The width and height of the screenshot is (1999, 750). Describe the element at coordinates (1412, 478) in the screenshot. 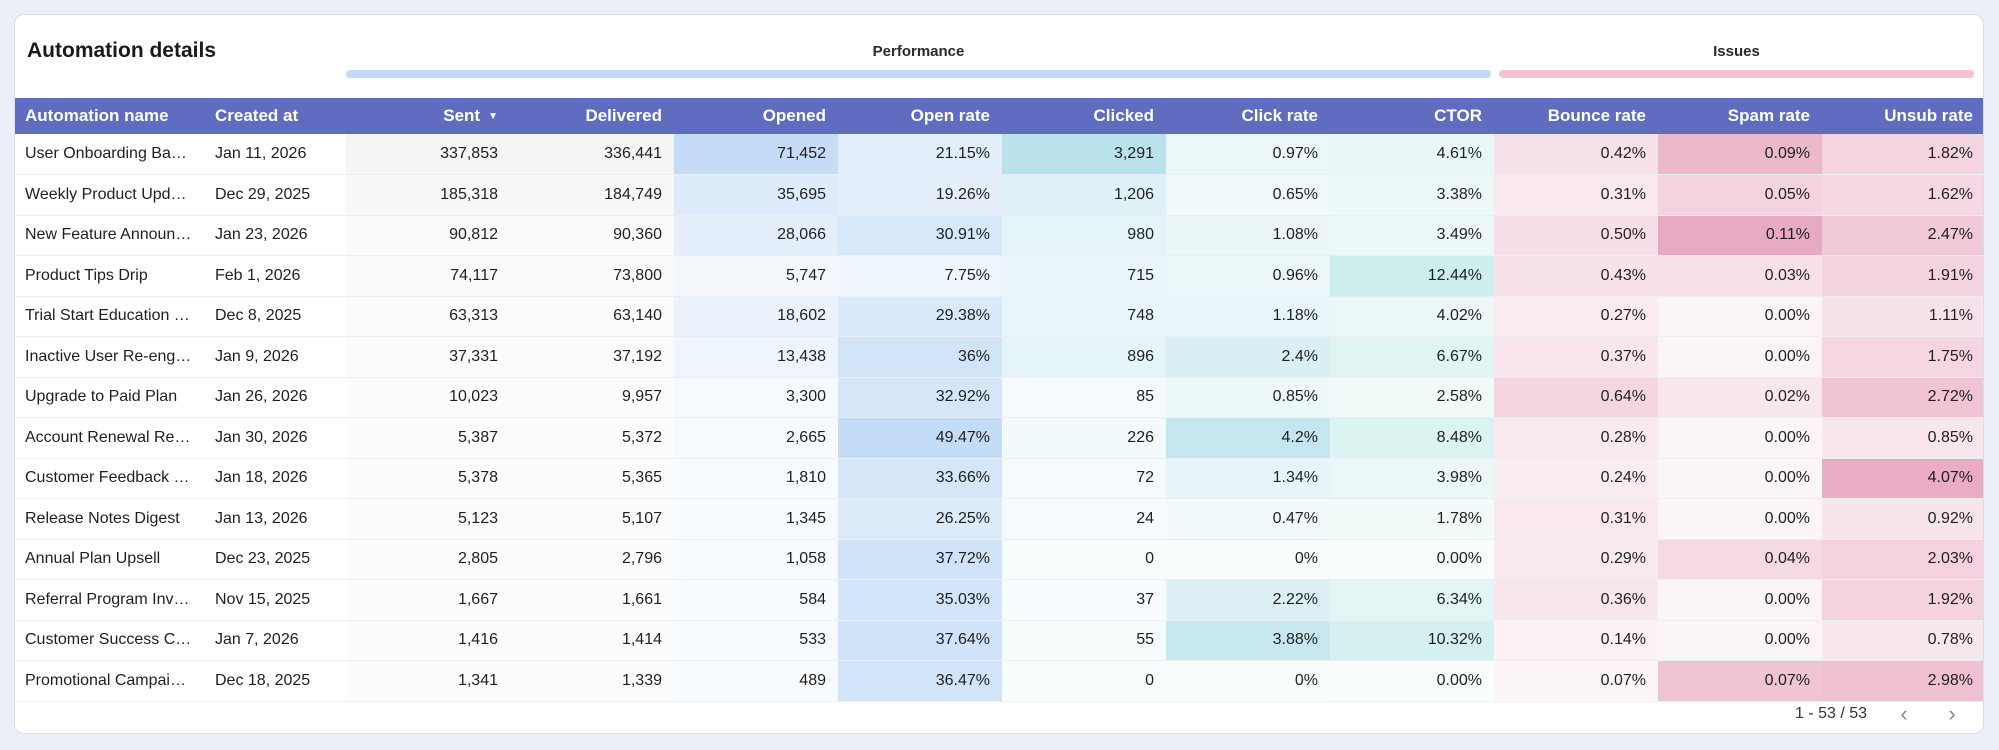

I see `cell-ctor: 3.98%` at that location.